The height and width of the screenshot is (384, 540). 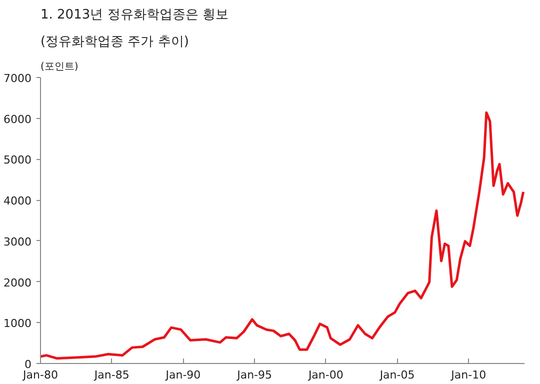 What do you see at coordinates (18, 241) in the screenshot?
I see `y-tick-label: 3000` at bounding box center [18, 241].